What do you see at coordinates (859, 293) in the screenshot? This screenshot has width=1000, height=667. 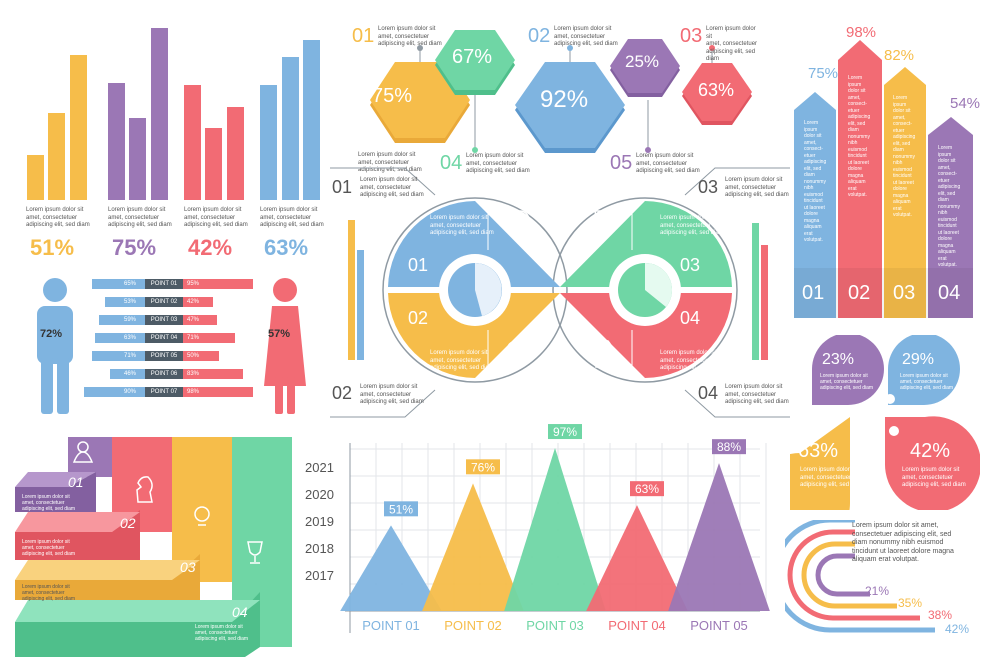 I see `arrow-label: 02` at bounding box center [859, 293].